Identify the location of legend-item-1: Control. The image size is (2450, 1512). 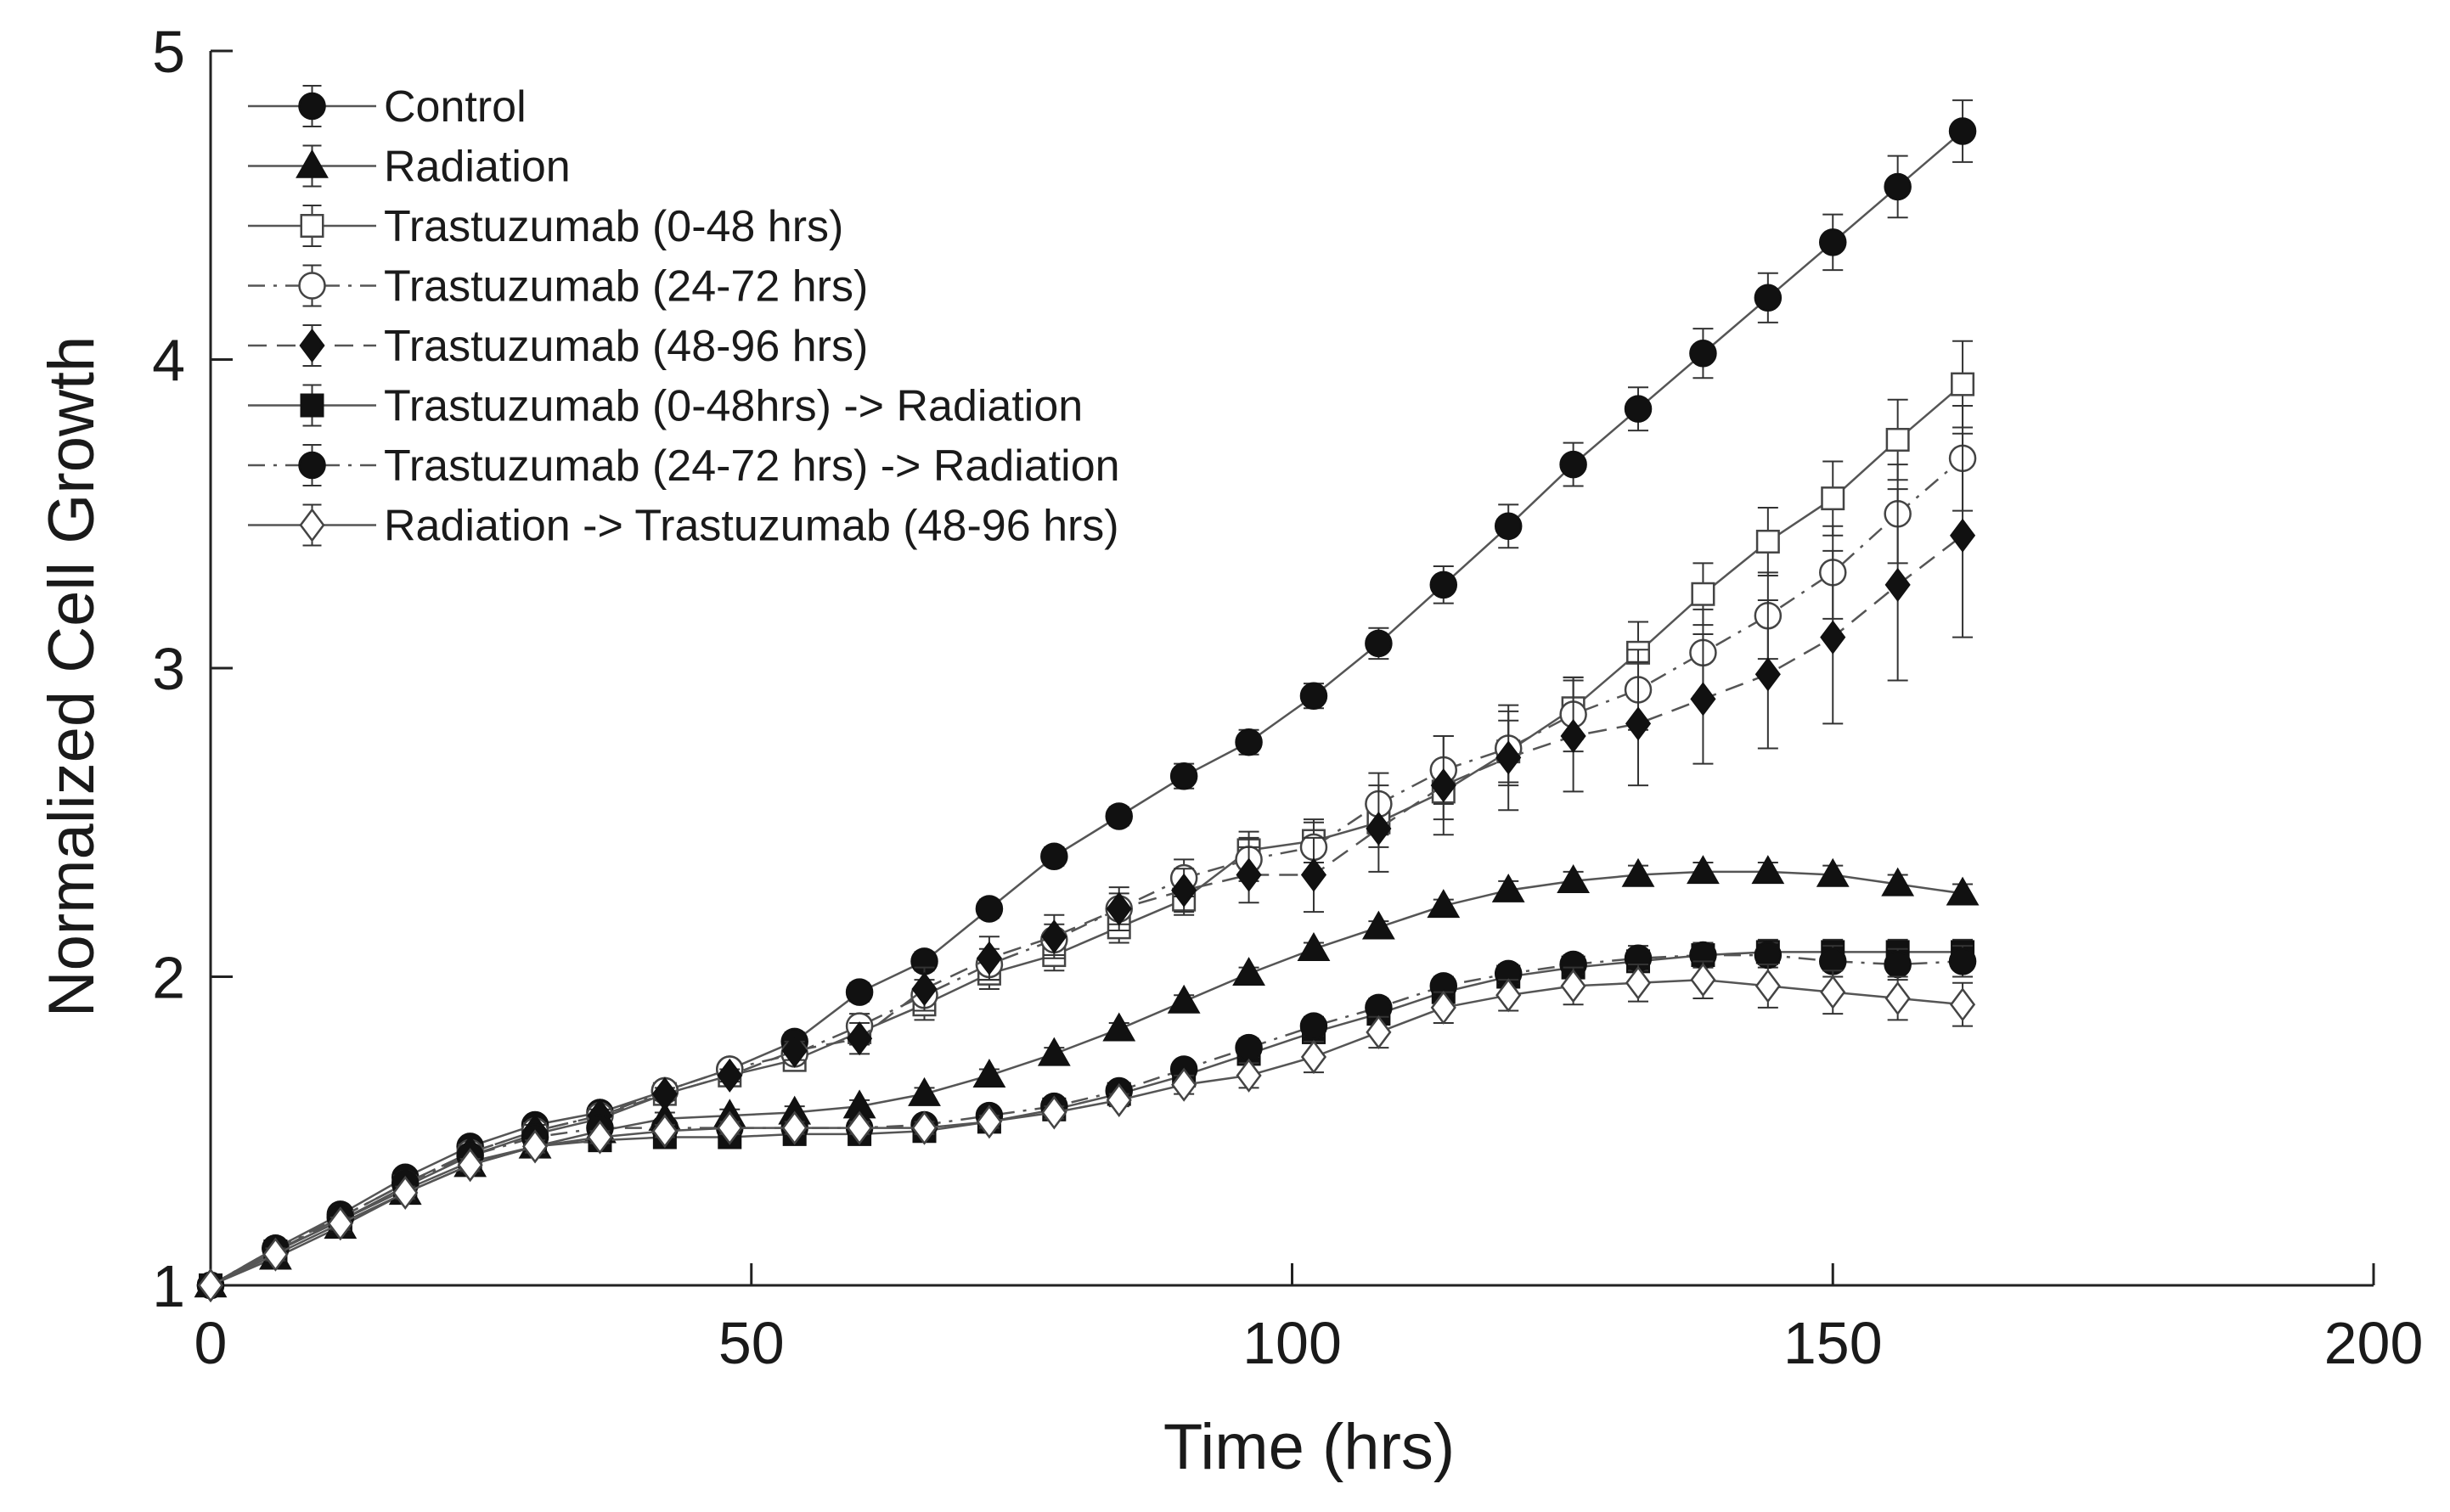
(387, 107).